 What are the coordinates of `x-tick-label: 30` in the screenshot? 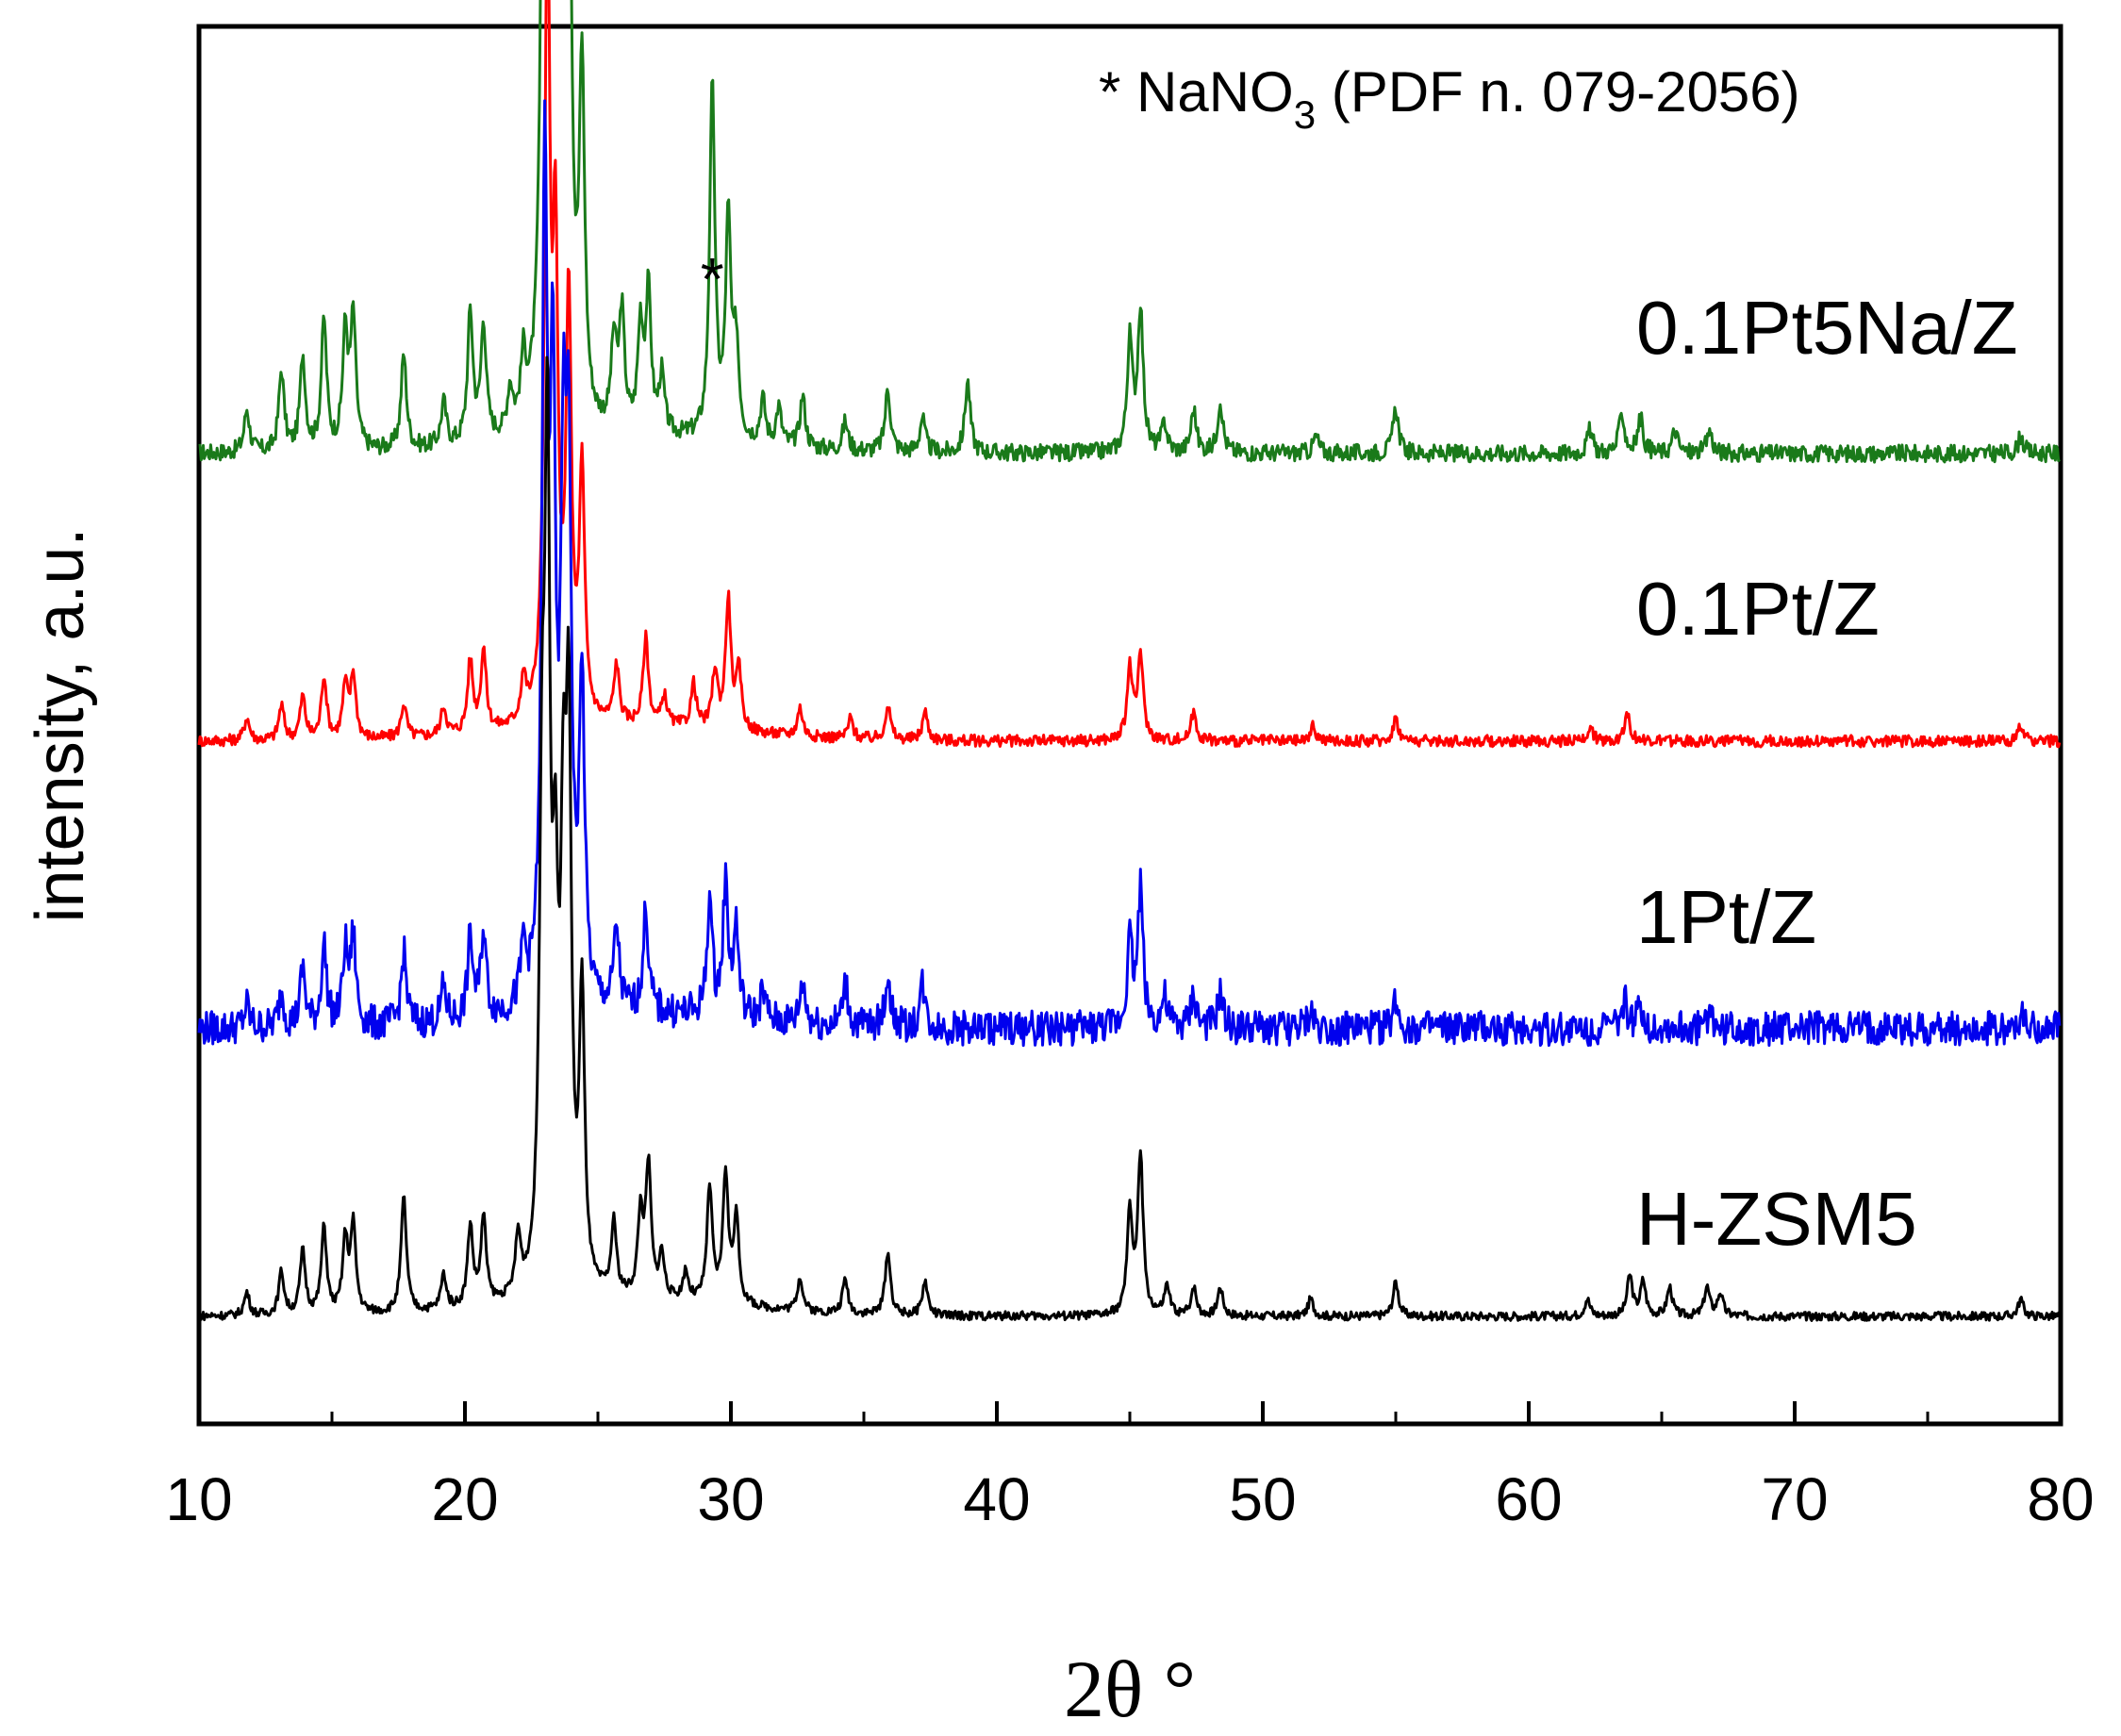 It's located at (730, 1499).